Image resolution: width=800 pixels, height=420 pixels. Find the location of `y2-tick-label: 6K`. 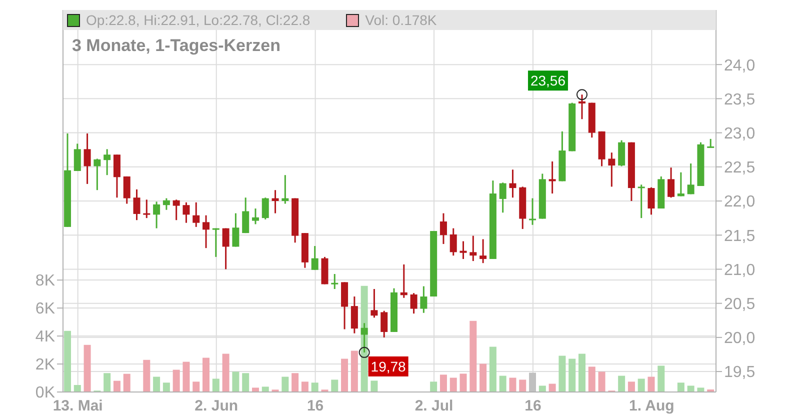

y2-tick-label: 6K is located at coordinates (45, 309).